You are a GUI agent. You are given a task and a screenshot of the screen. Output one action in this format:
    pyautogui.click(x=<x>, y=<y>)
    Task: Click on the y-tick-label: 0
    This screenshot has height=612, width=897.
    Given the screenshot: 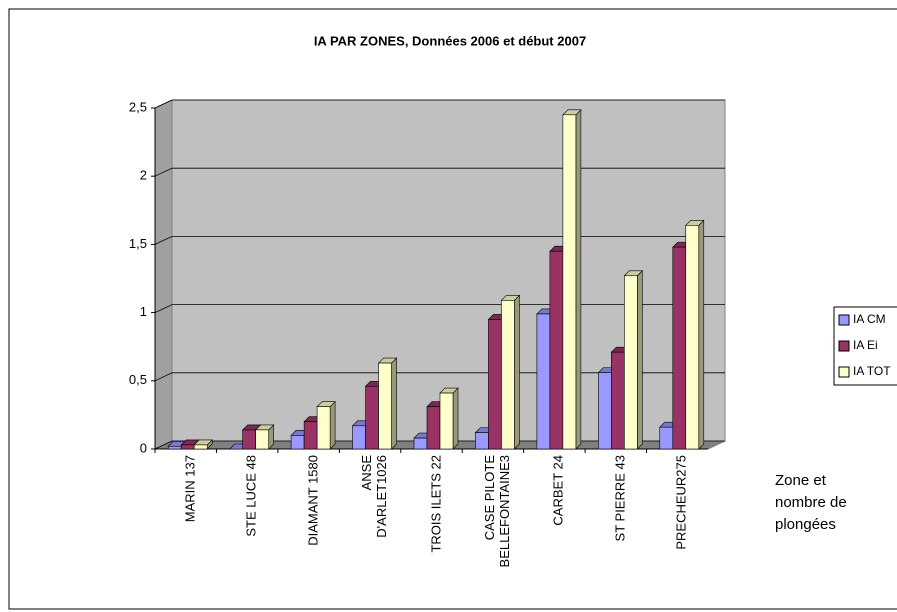 What is the action you would take?
    pyautogui.click(x=143, y=447)
    